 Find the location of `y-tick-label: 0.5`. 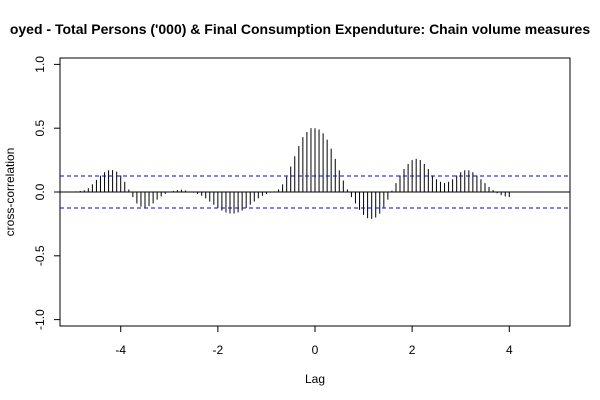

y-tick-label: 0.5 is located at coordinates (40, 128).